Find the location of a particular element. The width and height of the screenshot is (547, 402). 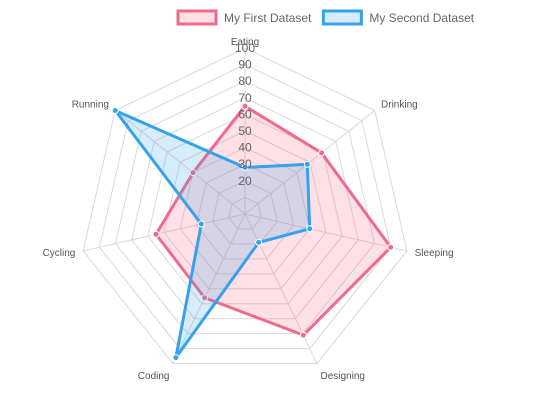

series-1-point-coding is located at coordinates (205, 298).